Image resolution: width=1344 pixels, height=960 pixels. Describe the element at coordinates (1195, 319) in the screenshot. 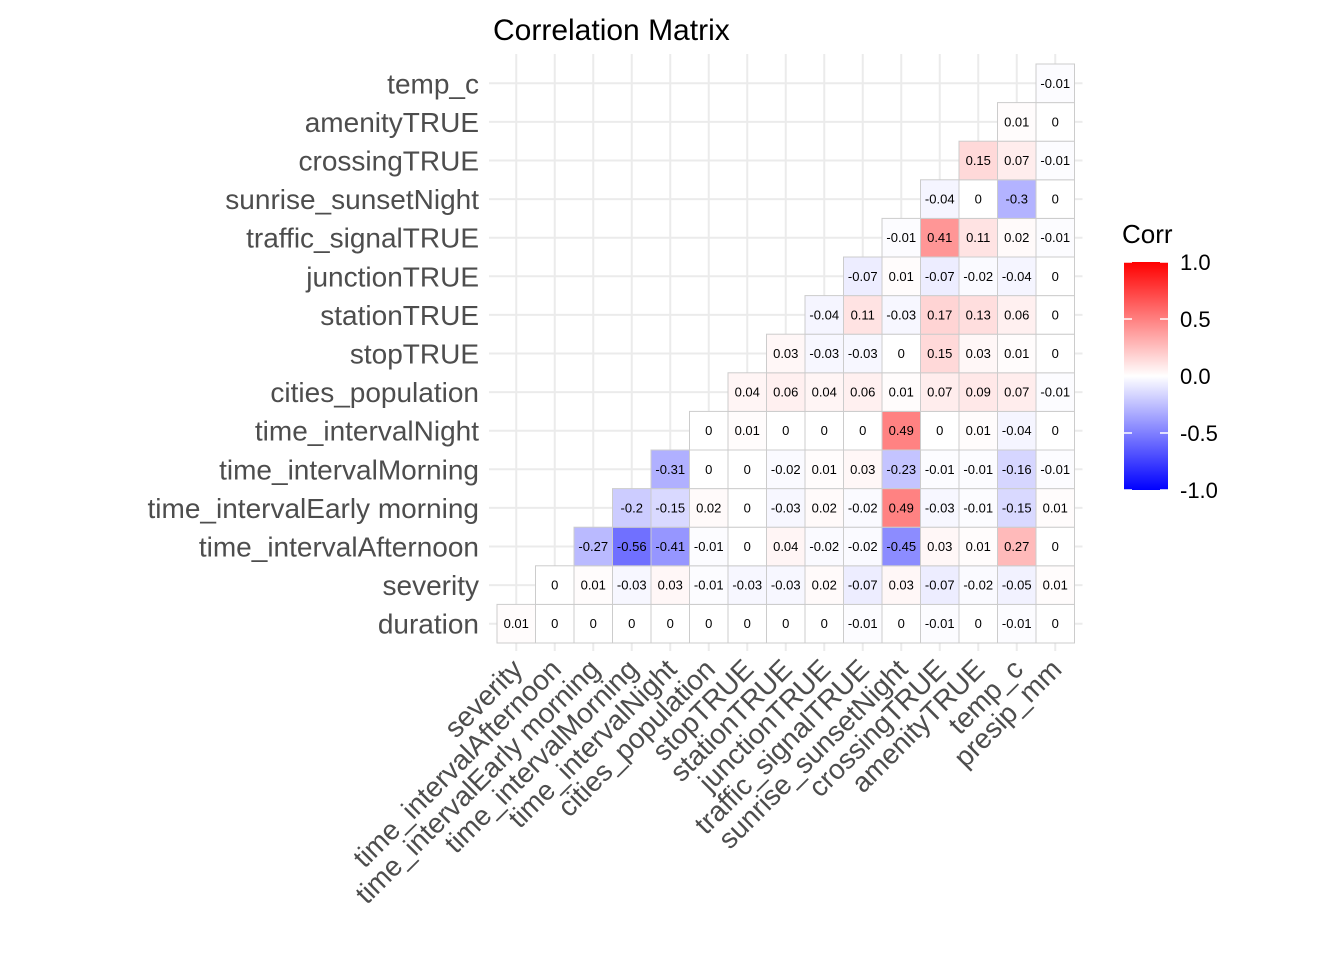

I see `legend-tick-label: 0.5` at that location.